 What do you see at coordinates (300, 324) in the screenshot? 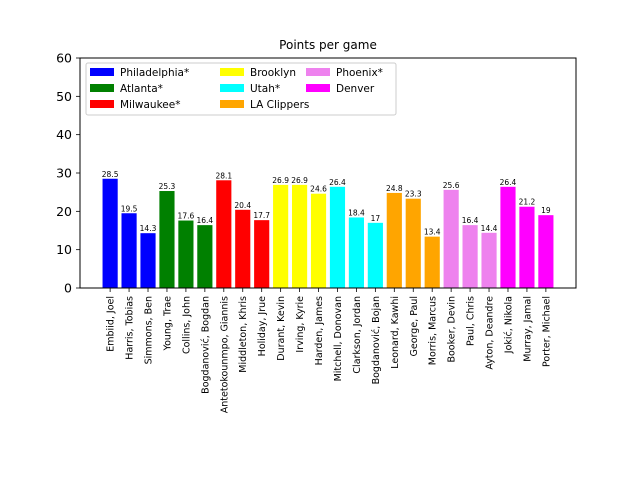
I see `x-tick-label: Irving, Kyrie` at bounding box center [300, 324].